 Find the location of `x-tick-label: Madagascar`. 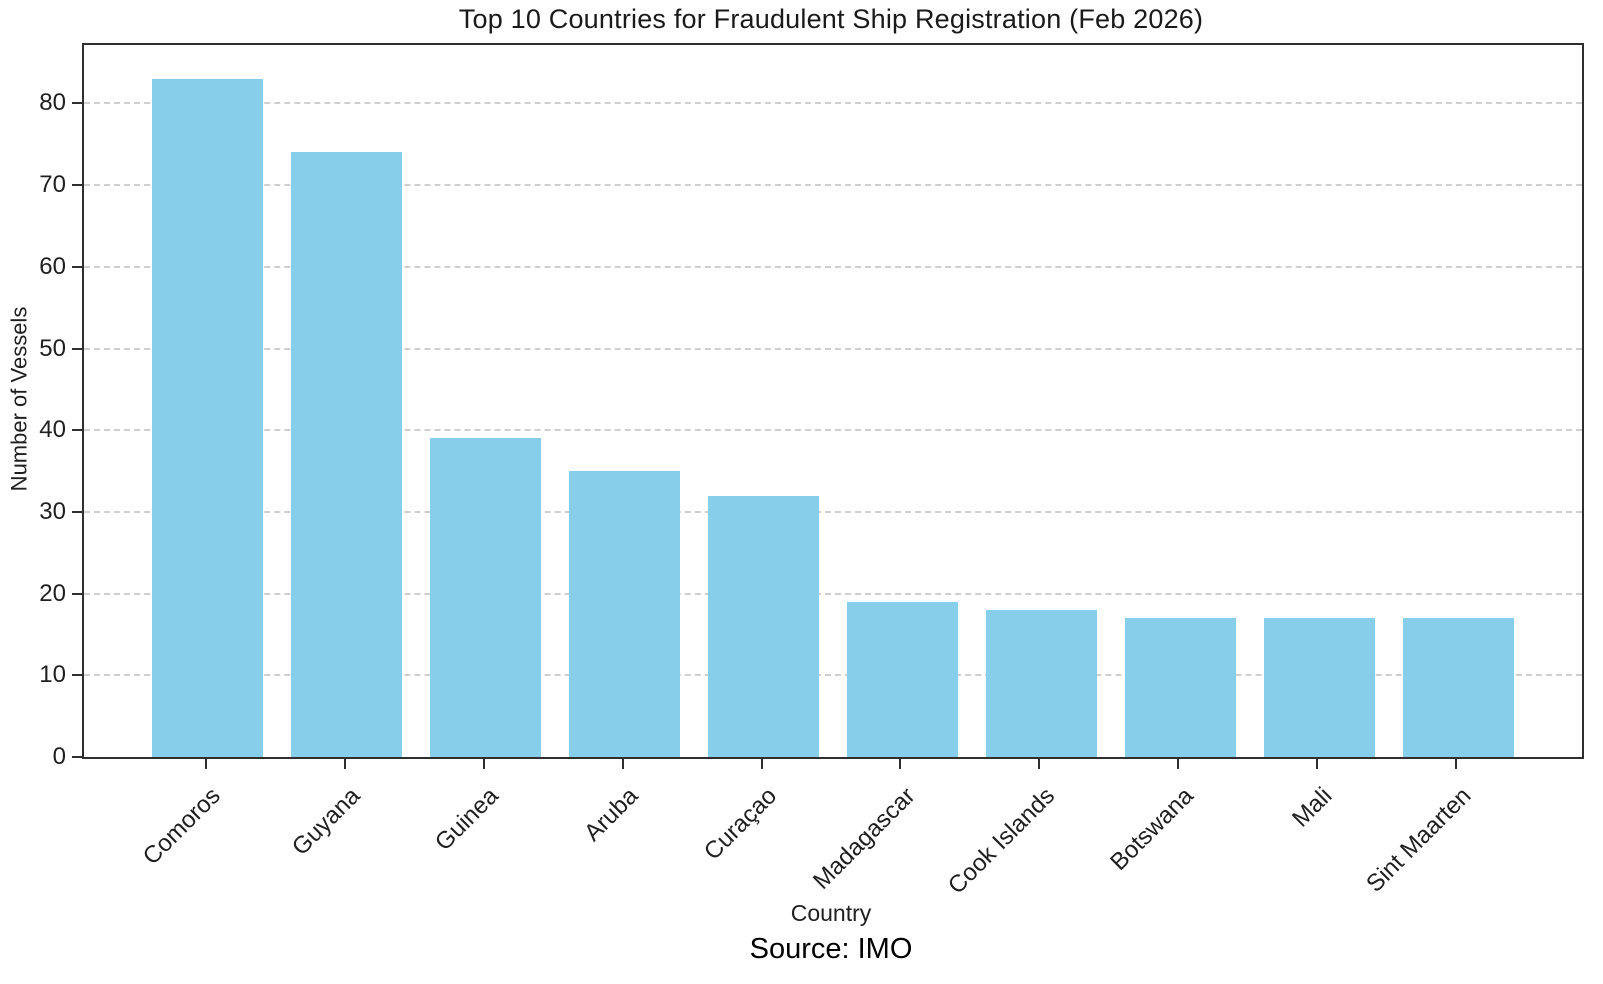

x-tick-label: Madagascar is located at coordinates (864, 838).